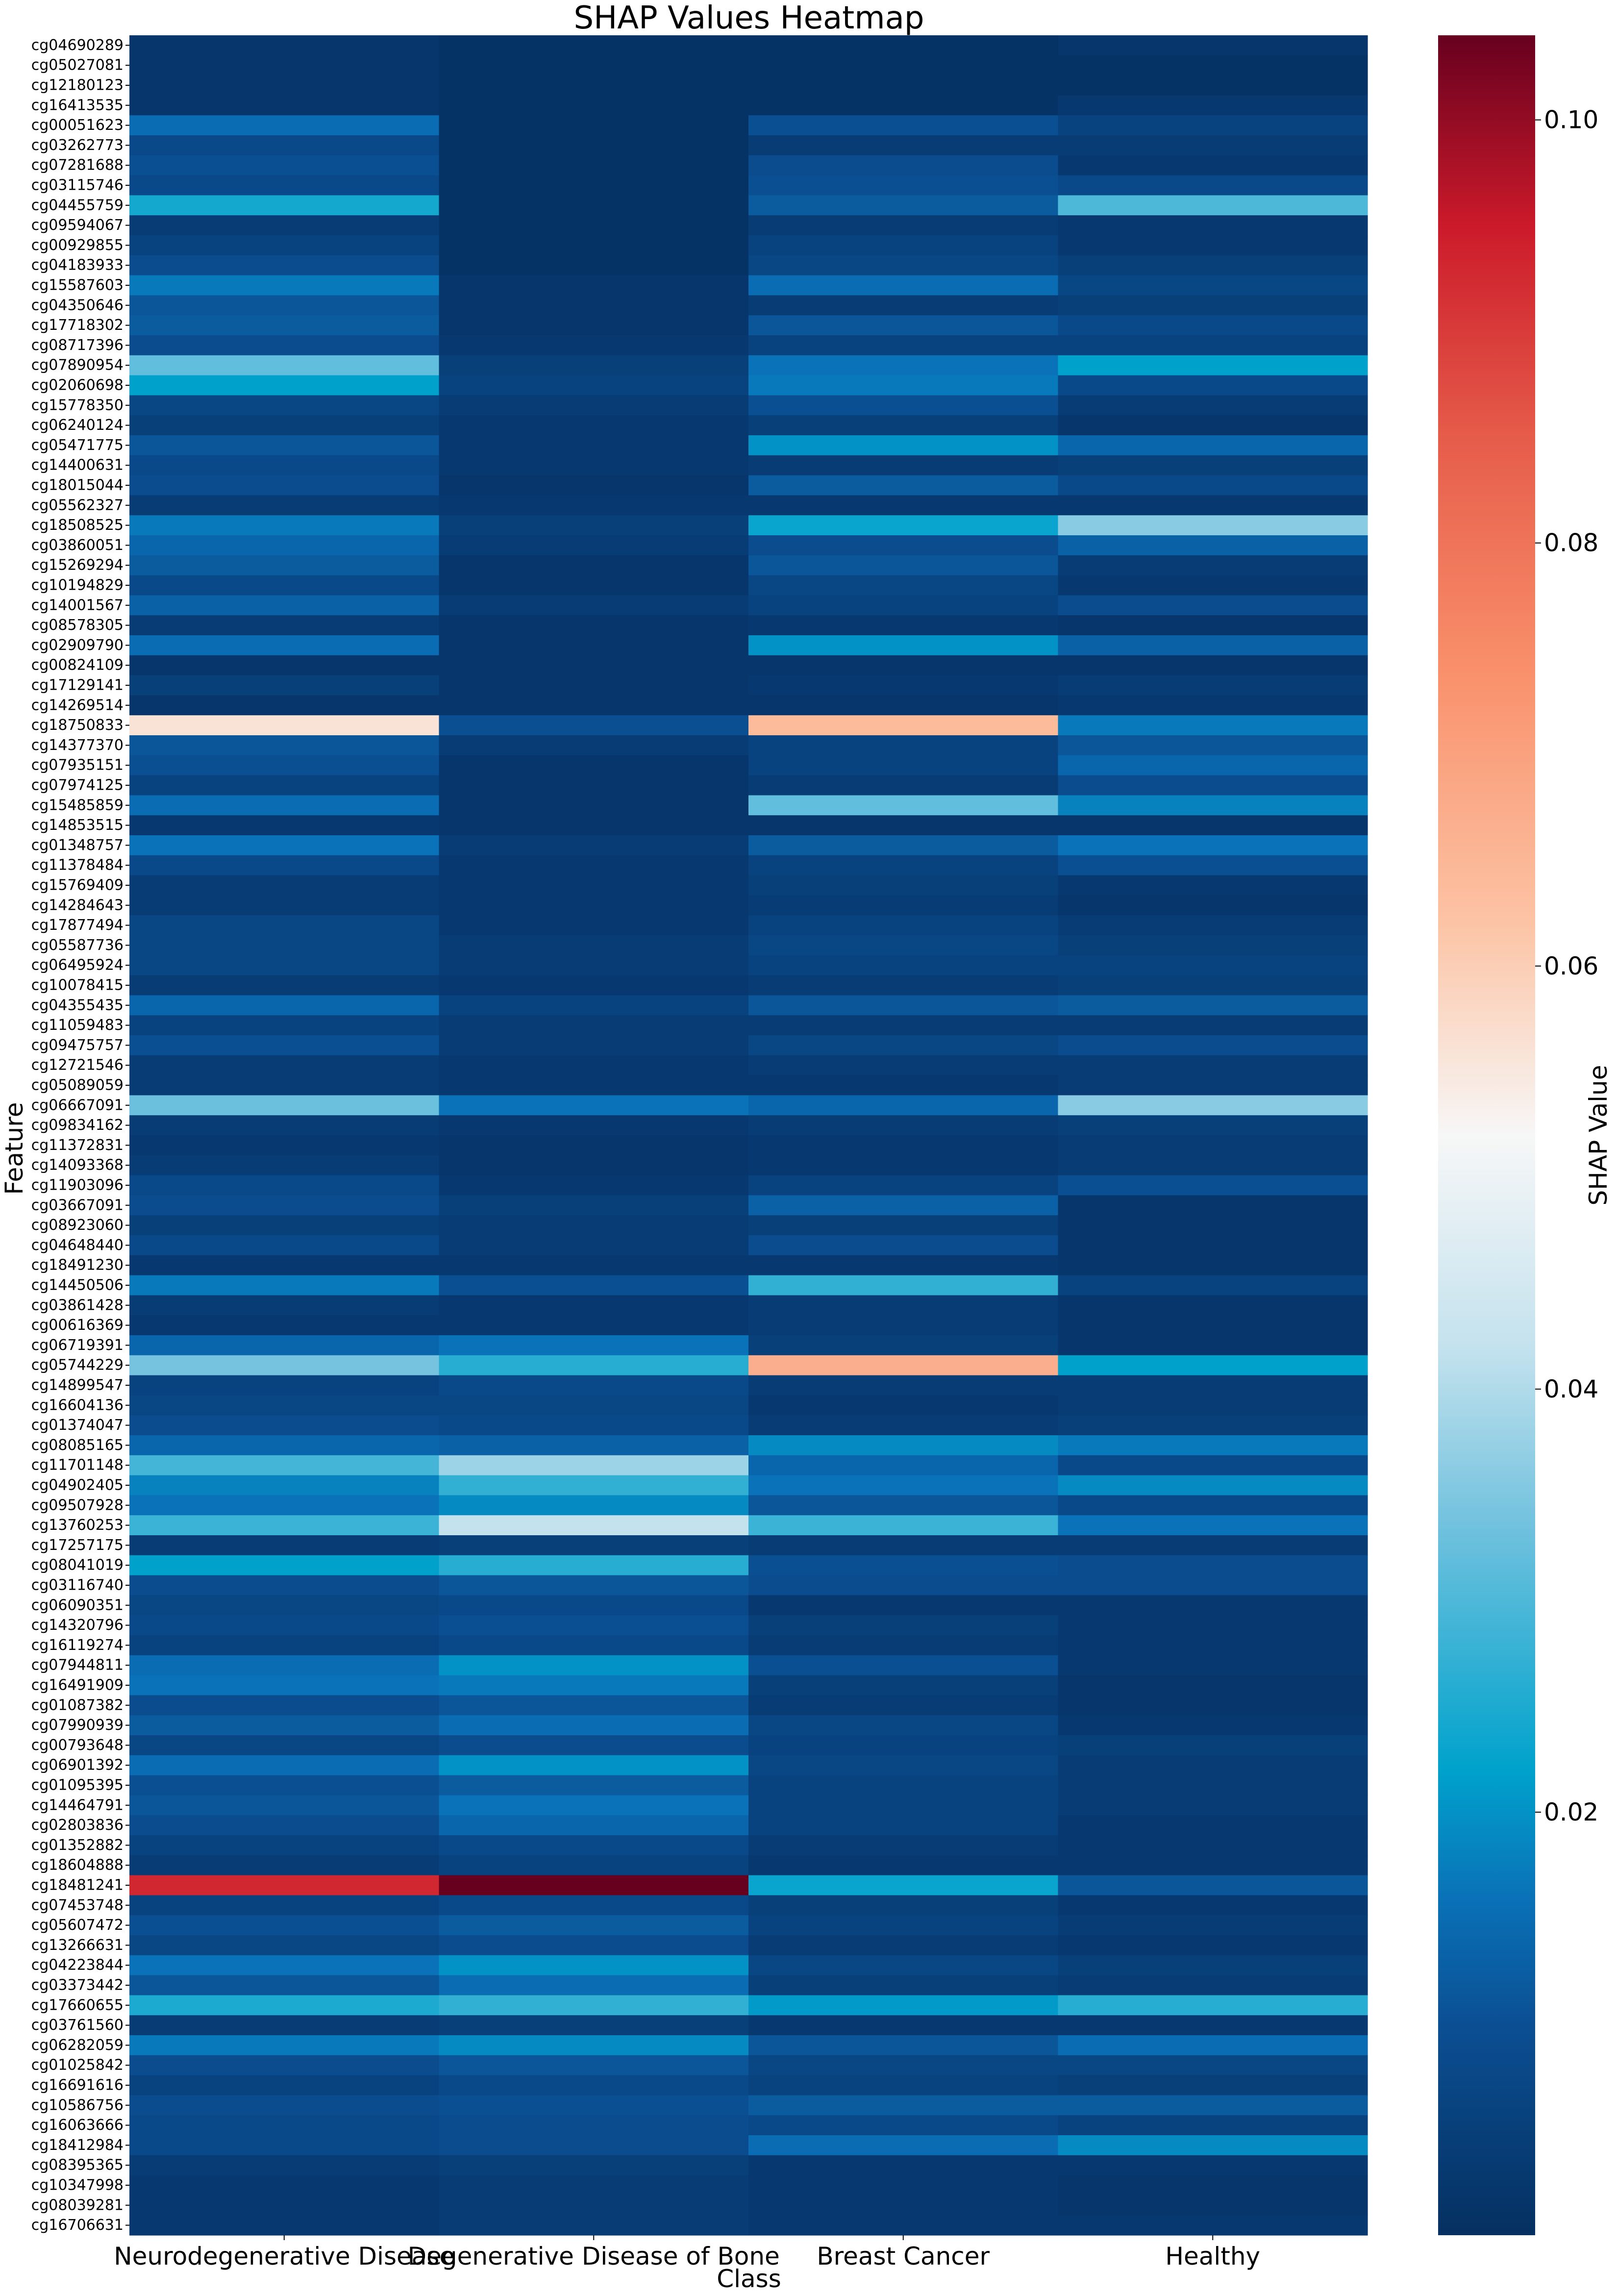 The height and width of the screenshot is (2296, 1617). Describe the element at coordinates (78, 925) in the screenshot. I see `feature-label: cg17877494` at that location.